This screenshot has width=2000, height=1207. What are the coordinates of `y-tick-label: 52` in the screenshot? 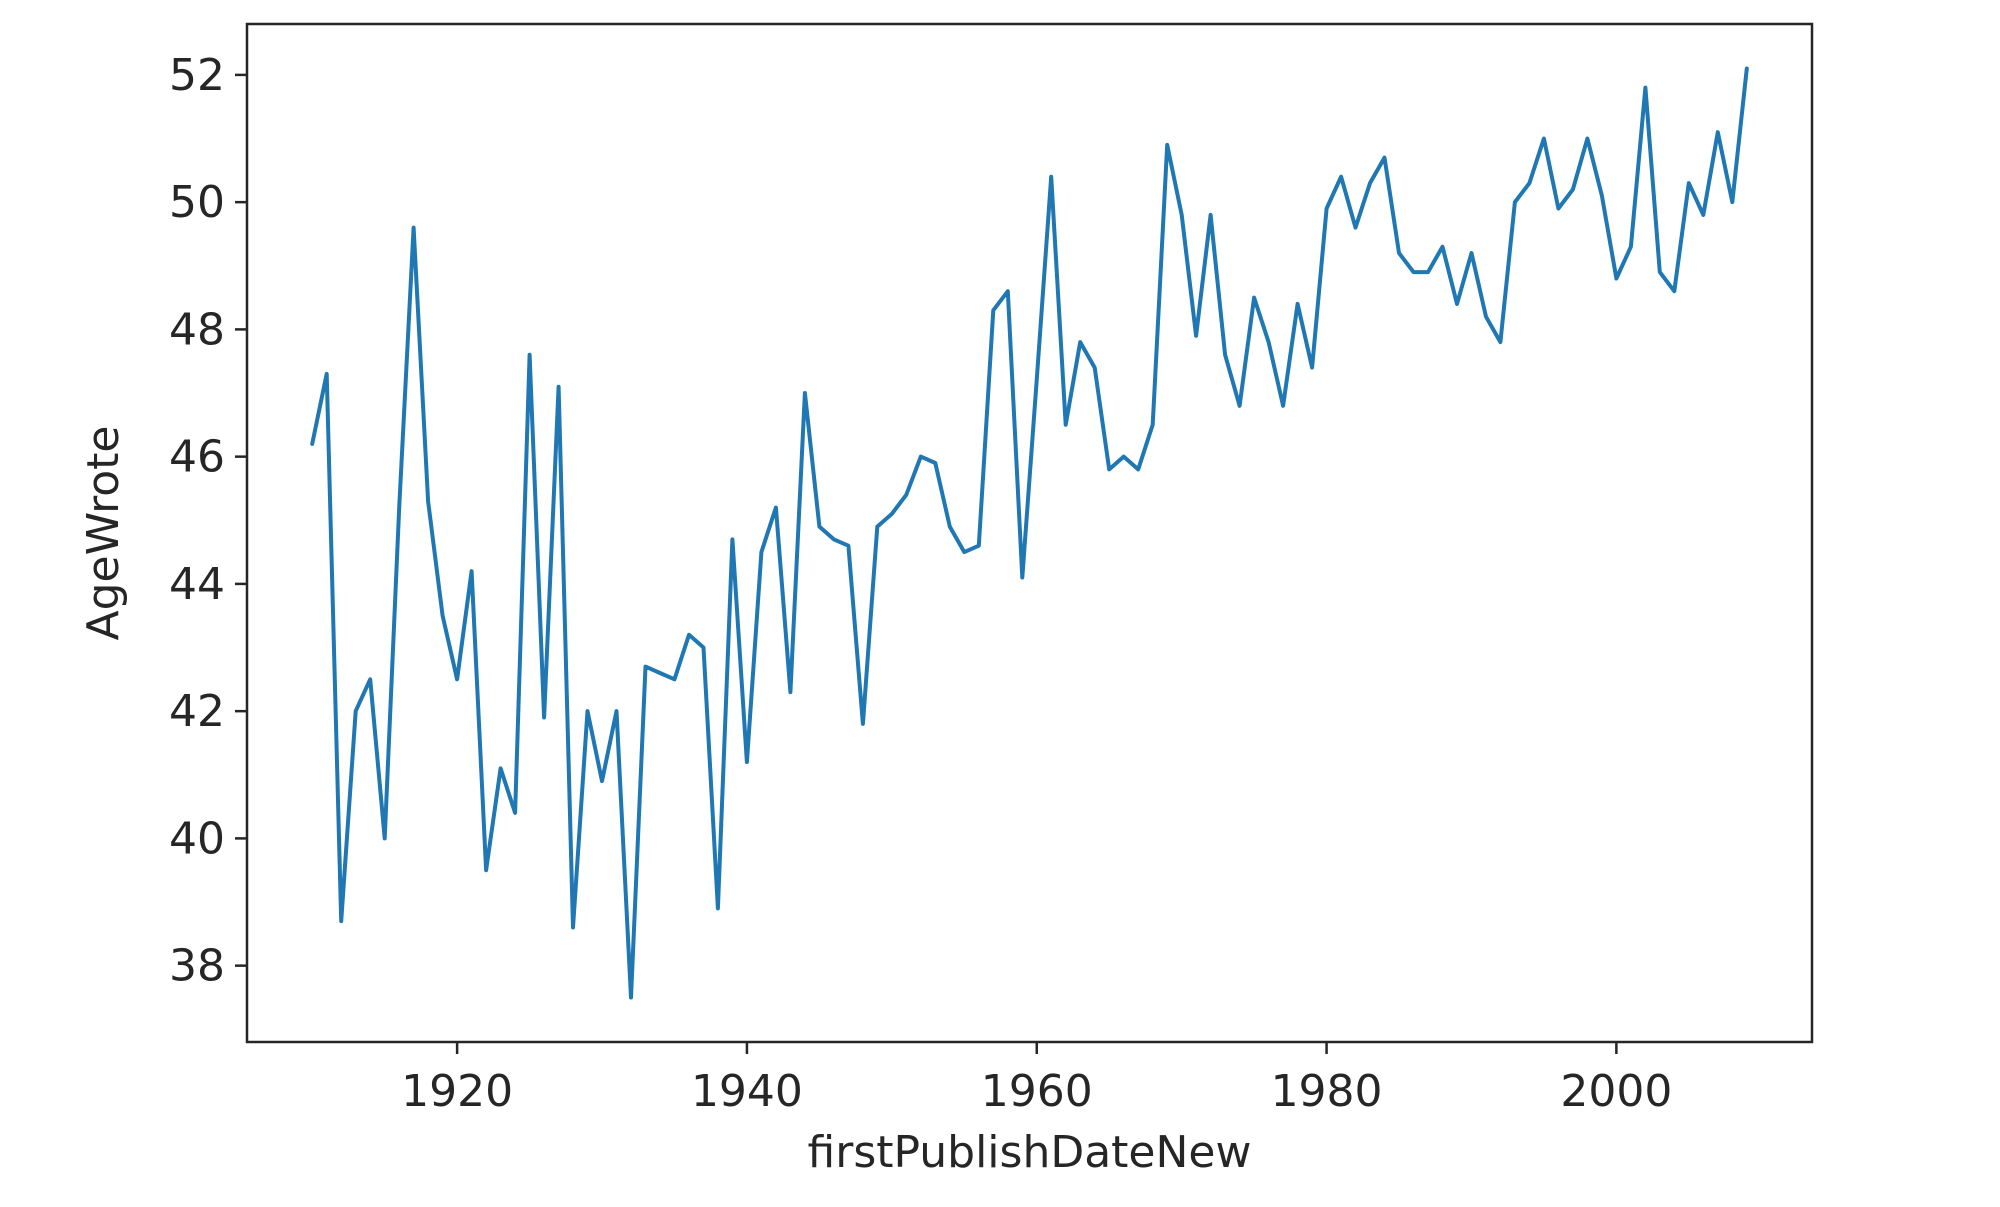 It's located at (197, 75).